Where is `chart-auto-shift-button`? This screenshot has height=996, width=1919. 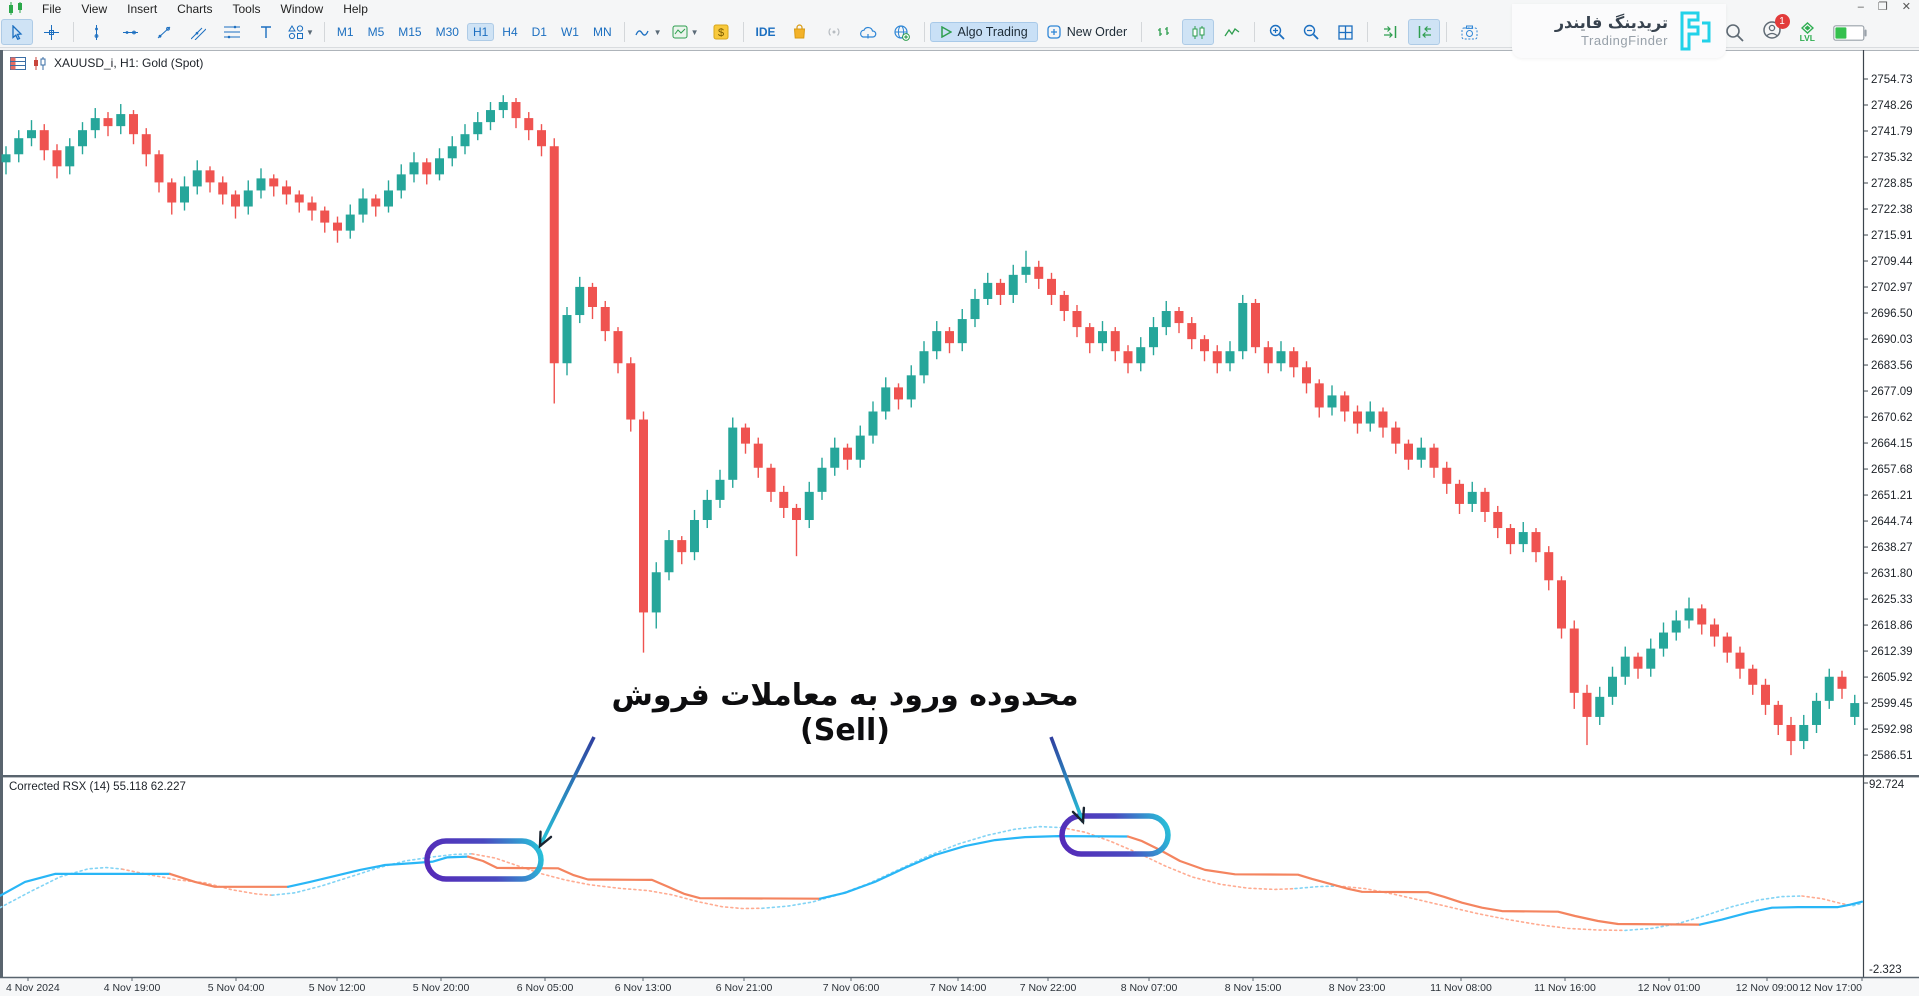 chart-auto-shift-button is located at coordinates (1424, 32).